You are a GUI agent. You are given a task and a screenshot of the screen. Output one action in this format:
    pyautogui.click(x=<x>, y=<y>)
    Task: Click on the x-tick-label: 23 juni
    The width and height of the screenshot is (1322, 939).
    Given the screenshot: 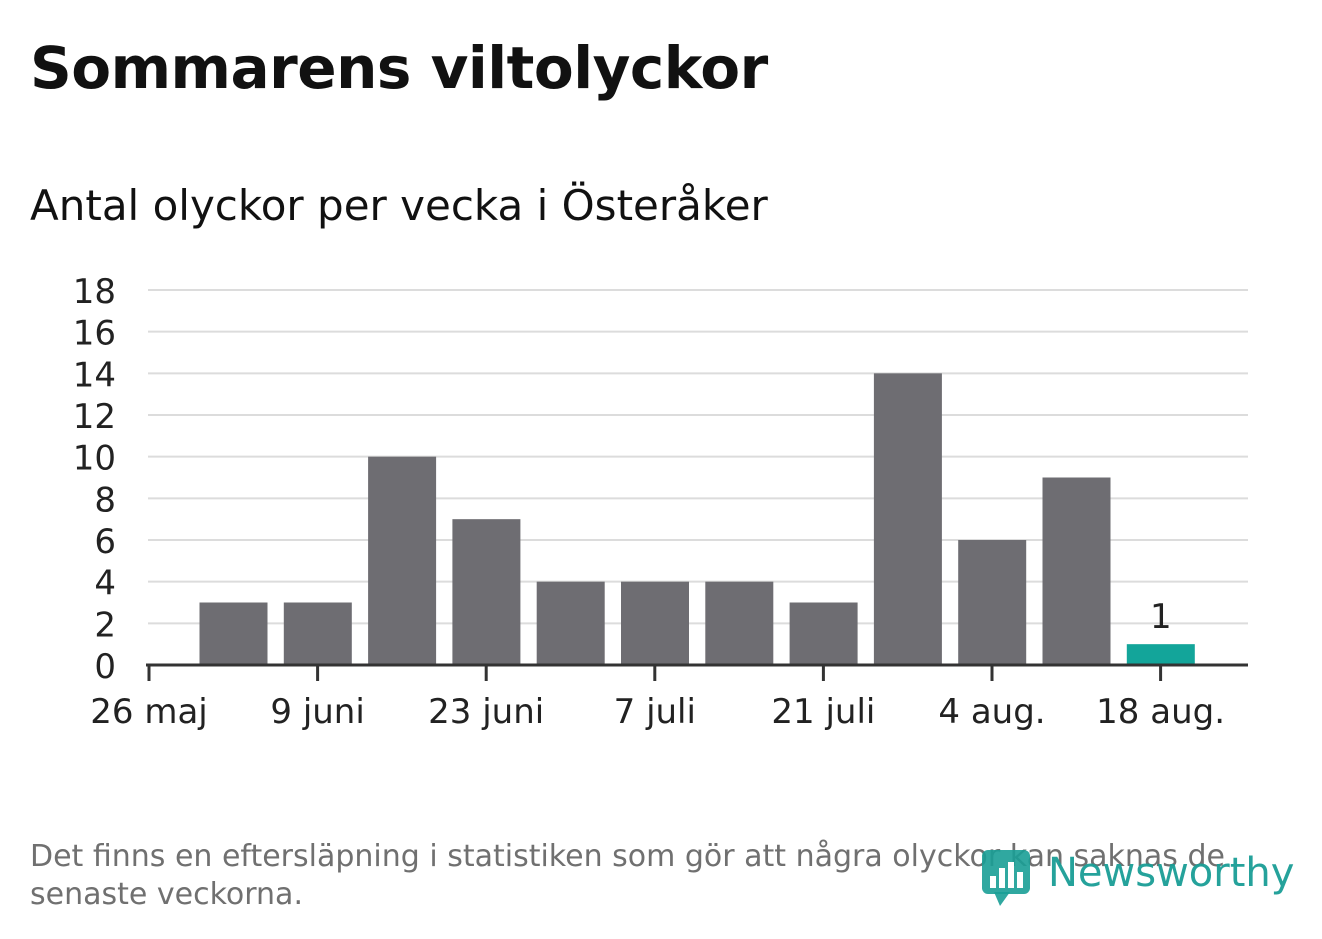 What is the action you would take?
    pyautogui.click(x=486, y=712)
    